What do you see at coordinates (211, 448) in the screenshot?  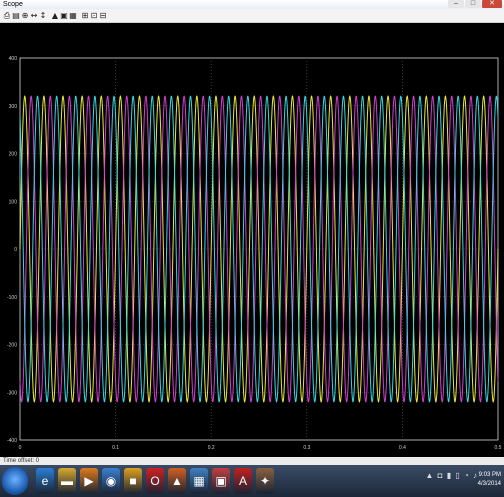 I see `x-tick-label: 0.2` at bounding box center [211, 448].